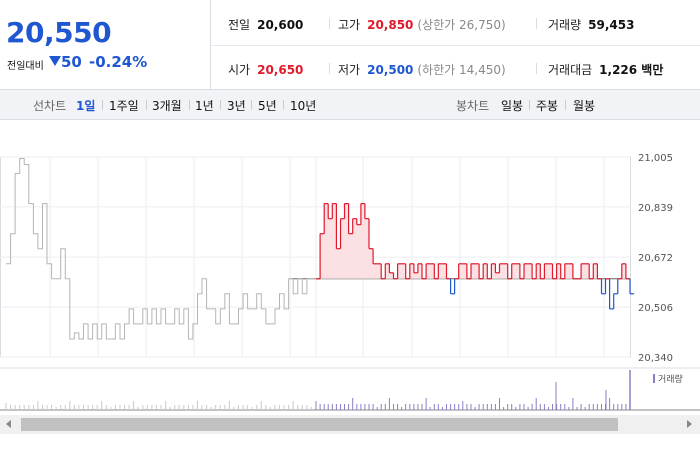 The height and width of the screenshot is (454, 700). Describe the element at coordinates (655, 208) in the screenshot. I see `y-tick-label: 20,839` at that location.